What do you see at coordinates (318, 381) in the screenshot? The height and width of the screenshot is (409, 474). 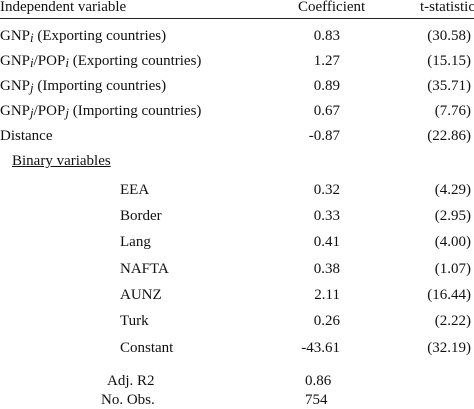 I see `stat-value: 0.86` at bounding box center [318, 381].